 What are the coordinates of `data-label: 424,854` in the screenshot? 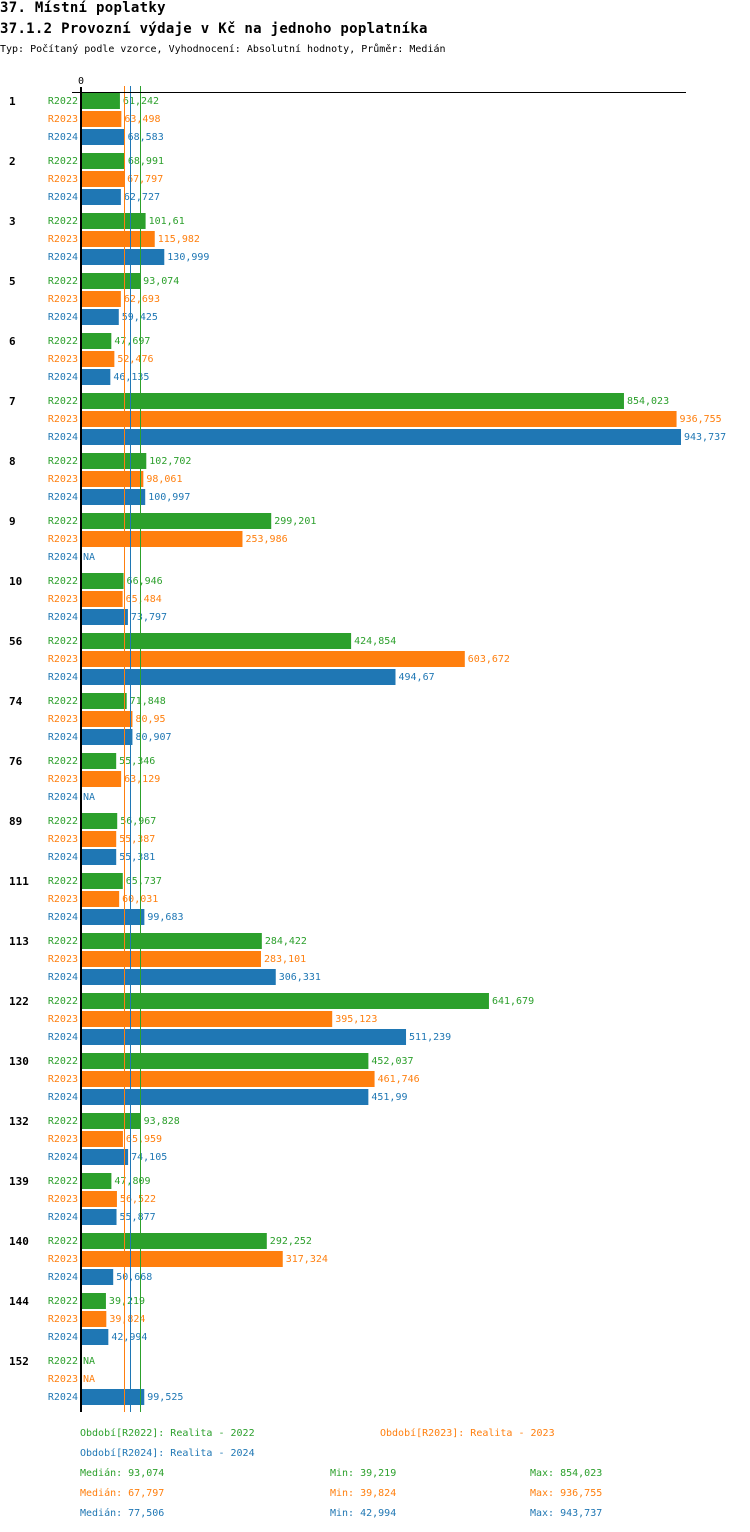 It's located at (375, 641).